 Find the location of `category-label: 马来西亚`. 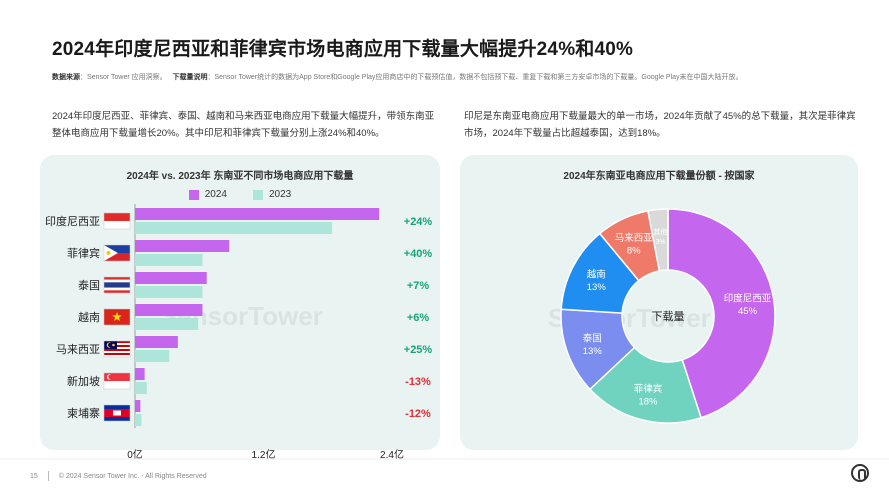

category-label: 马来西亚 is located at coordinates (78, 349).